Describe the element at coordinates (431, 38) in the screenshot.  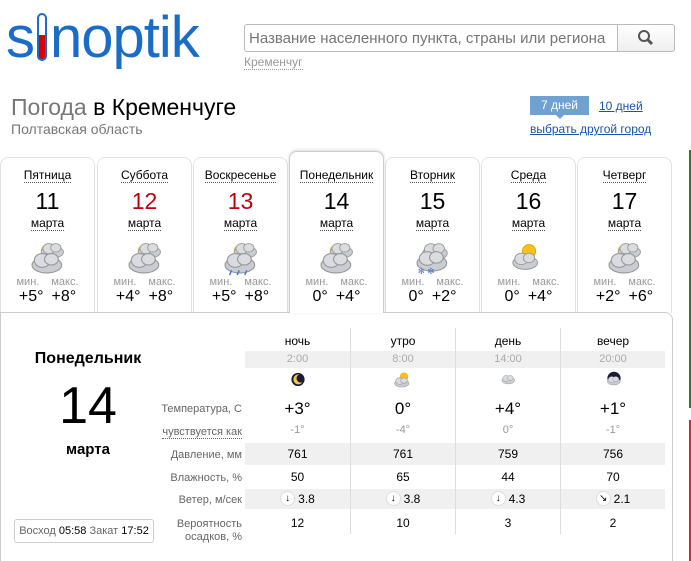
I see `search-input` at that location.